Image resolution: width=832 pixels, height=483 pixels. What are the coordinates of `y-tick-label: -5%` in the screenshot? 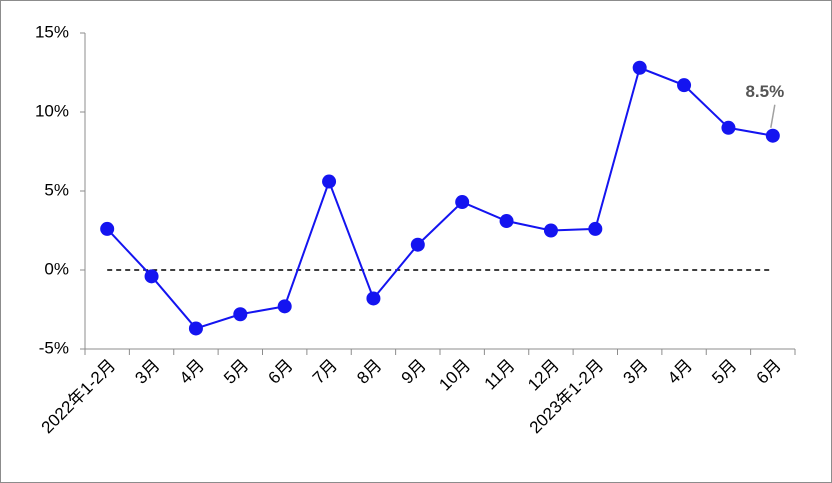 It's located at (54, 347).